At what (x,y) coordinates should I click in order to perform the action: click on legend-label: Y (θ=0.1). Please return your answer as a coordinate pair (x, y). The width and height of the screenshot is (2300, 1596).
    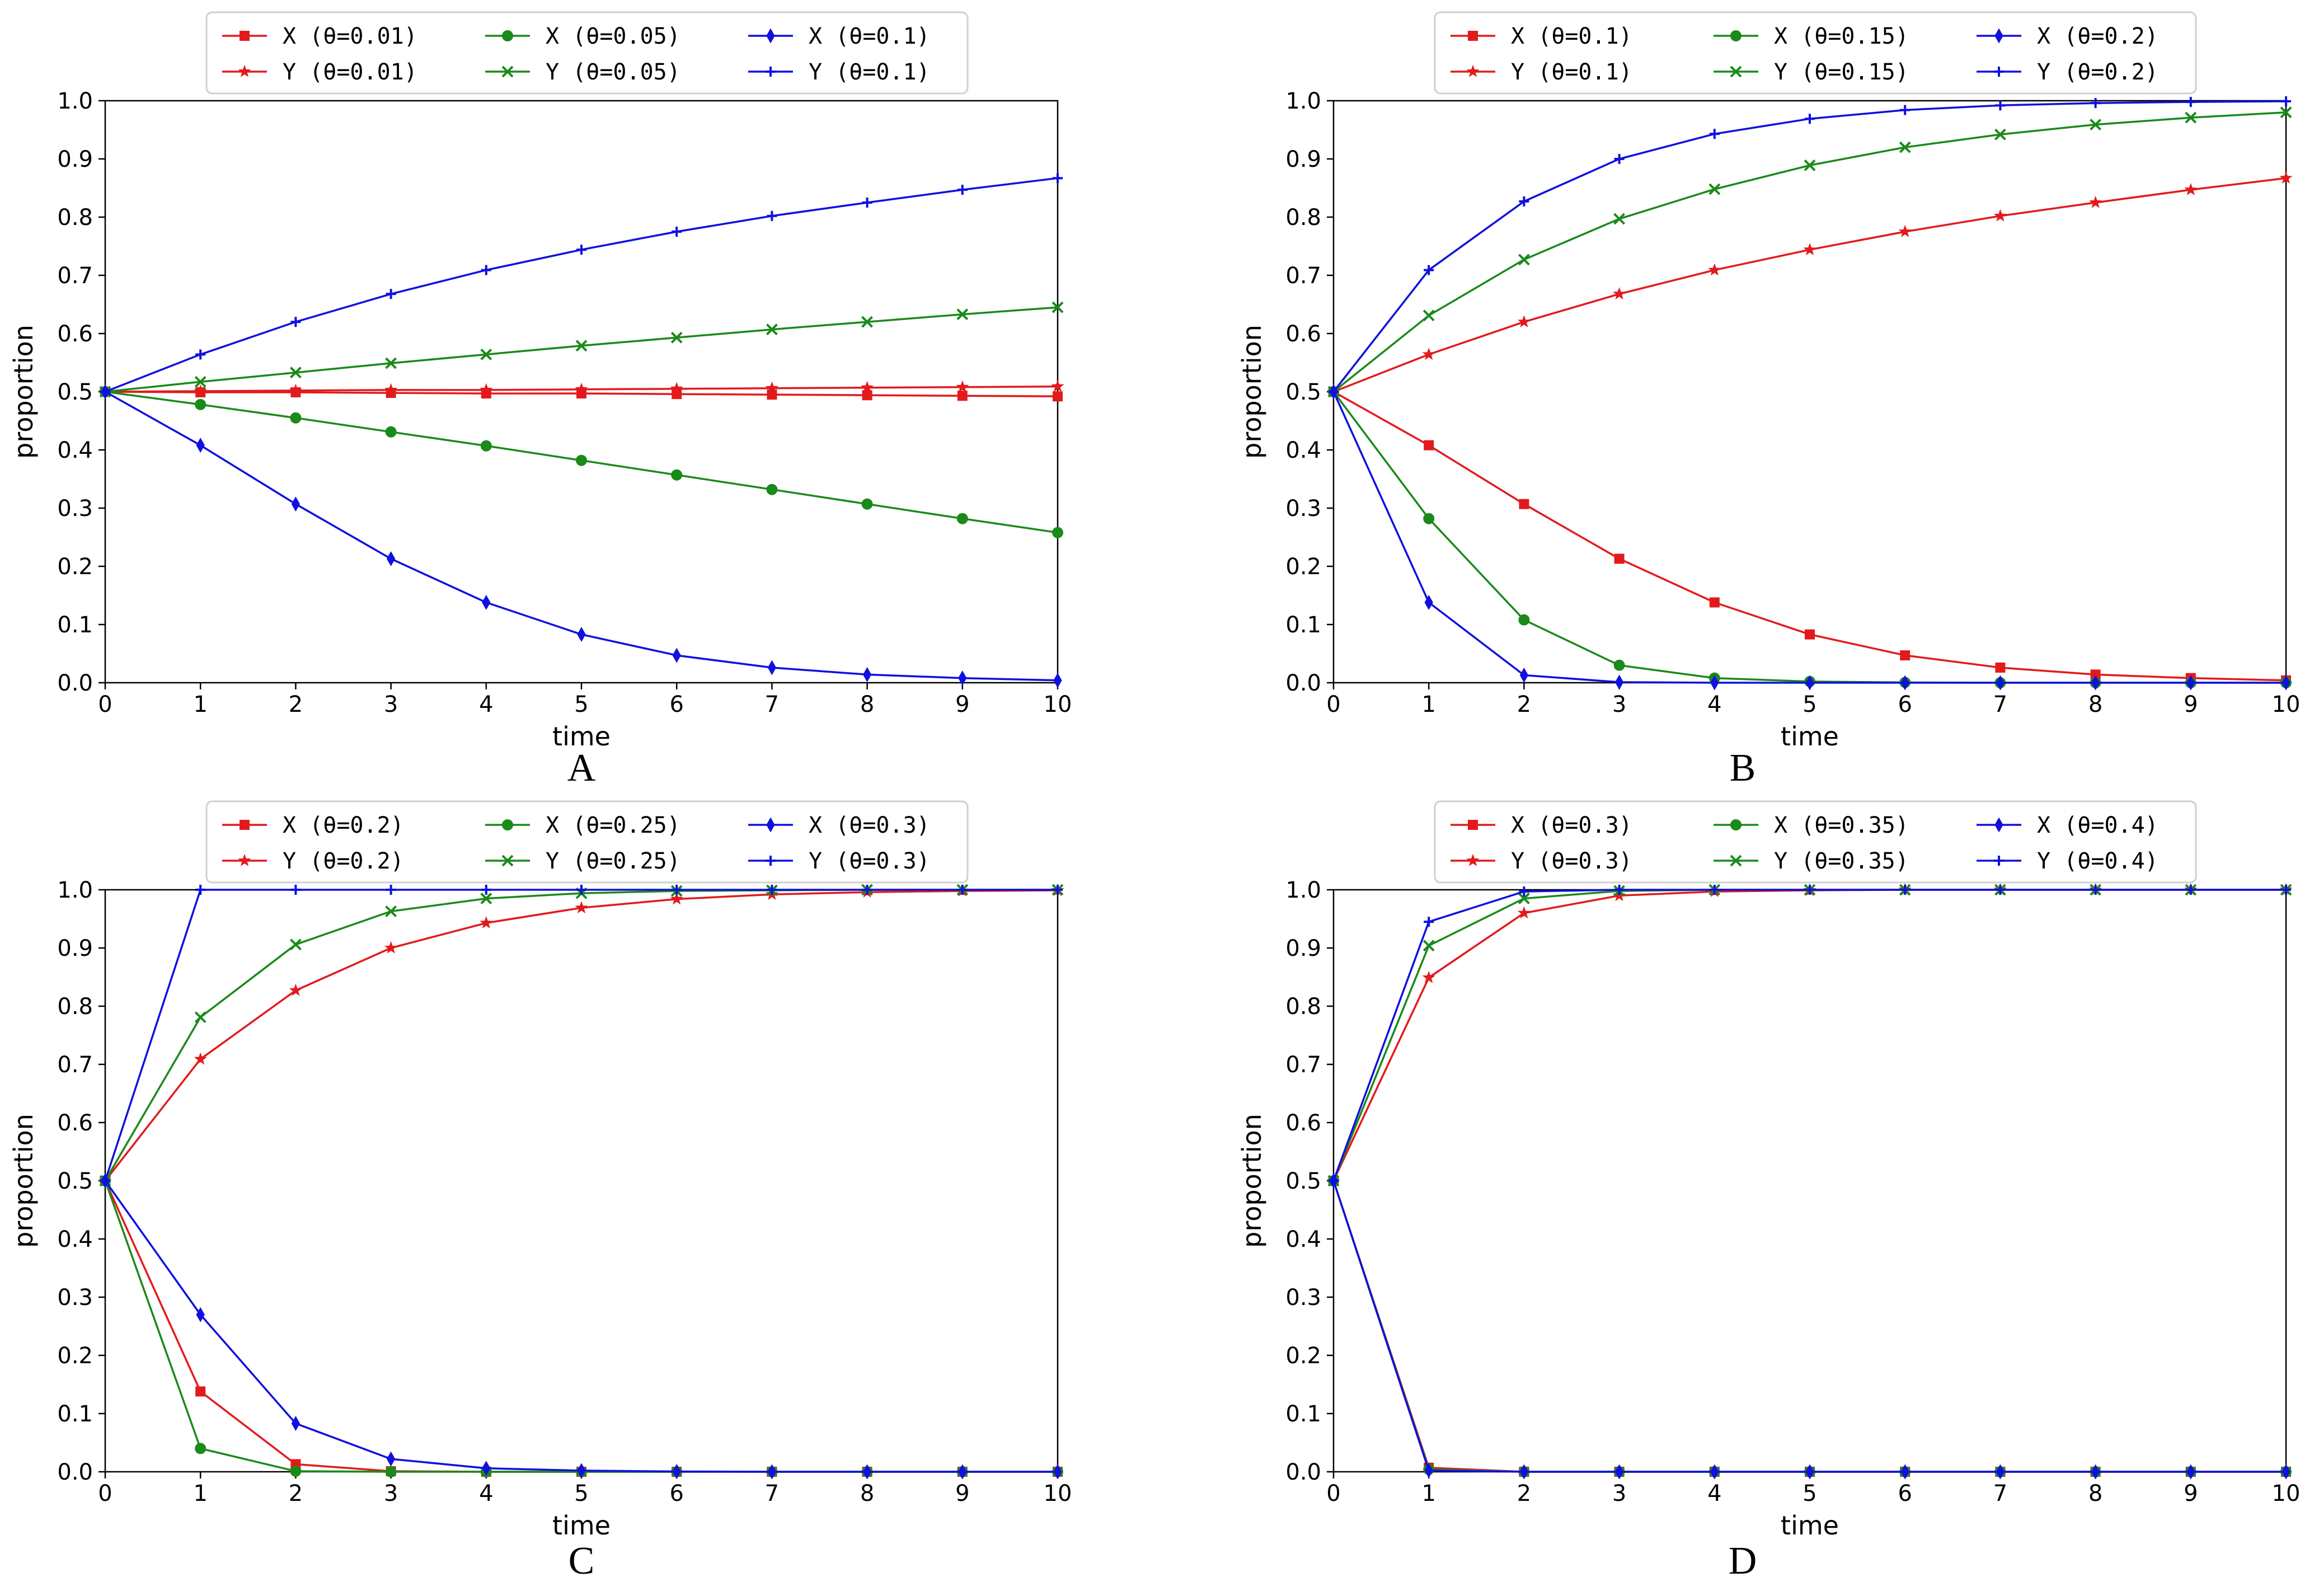
    Looking at the image, I should click on (869, 72).